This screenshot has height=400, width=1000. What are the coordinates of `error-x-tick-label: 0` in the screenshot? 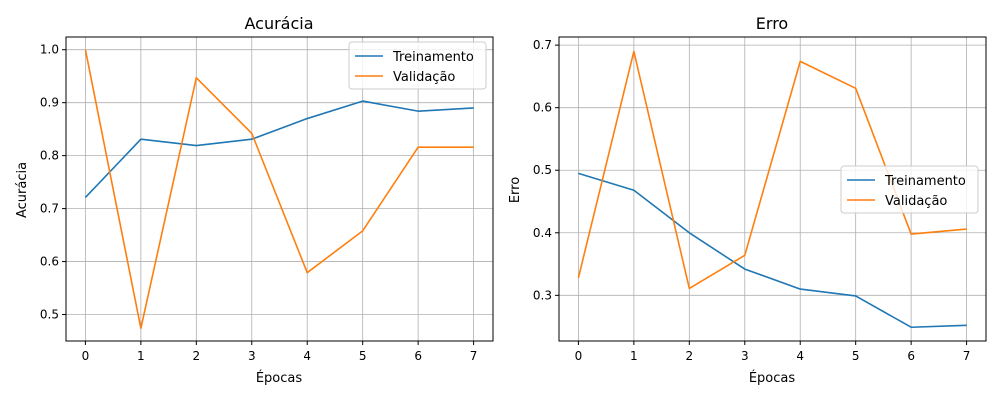 It's located at (579, 356).